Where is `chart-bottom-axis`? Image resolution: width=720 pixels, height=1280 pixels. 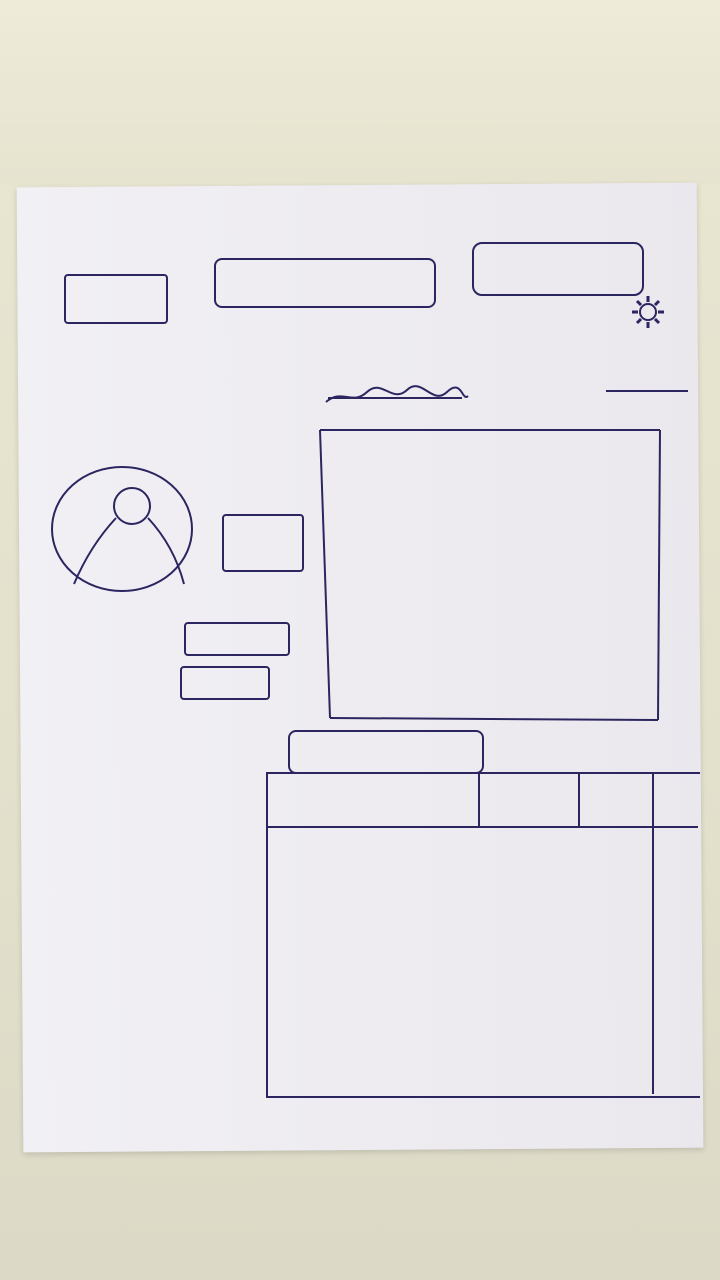 chart-bottom-axis is located at coordinates (494, 719).